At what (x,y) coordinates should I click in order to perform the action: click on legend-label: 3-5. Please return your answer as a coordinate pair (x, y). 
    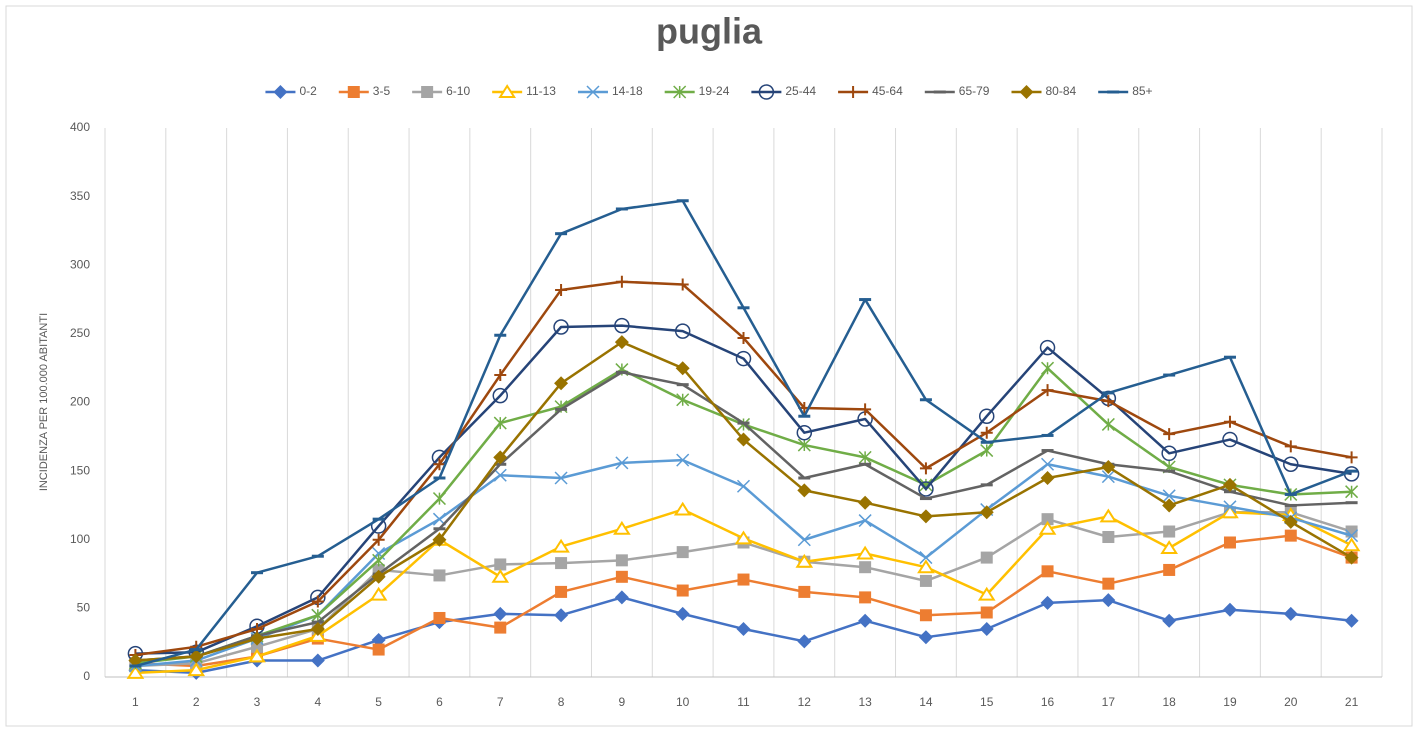
    Looking at the image, I should click on (382, 91).